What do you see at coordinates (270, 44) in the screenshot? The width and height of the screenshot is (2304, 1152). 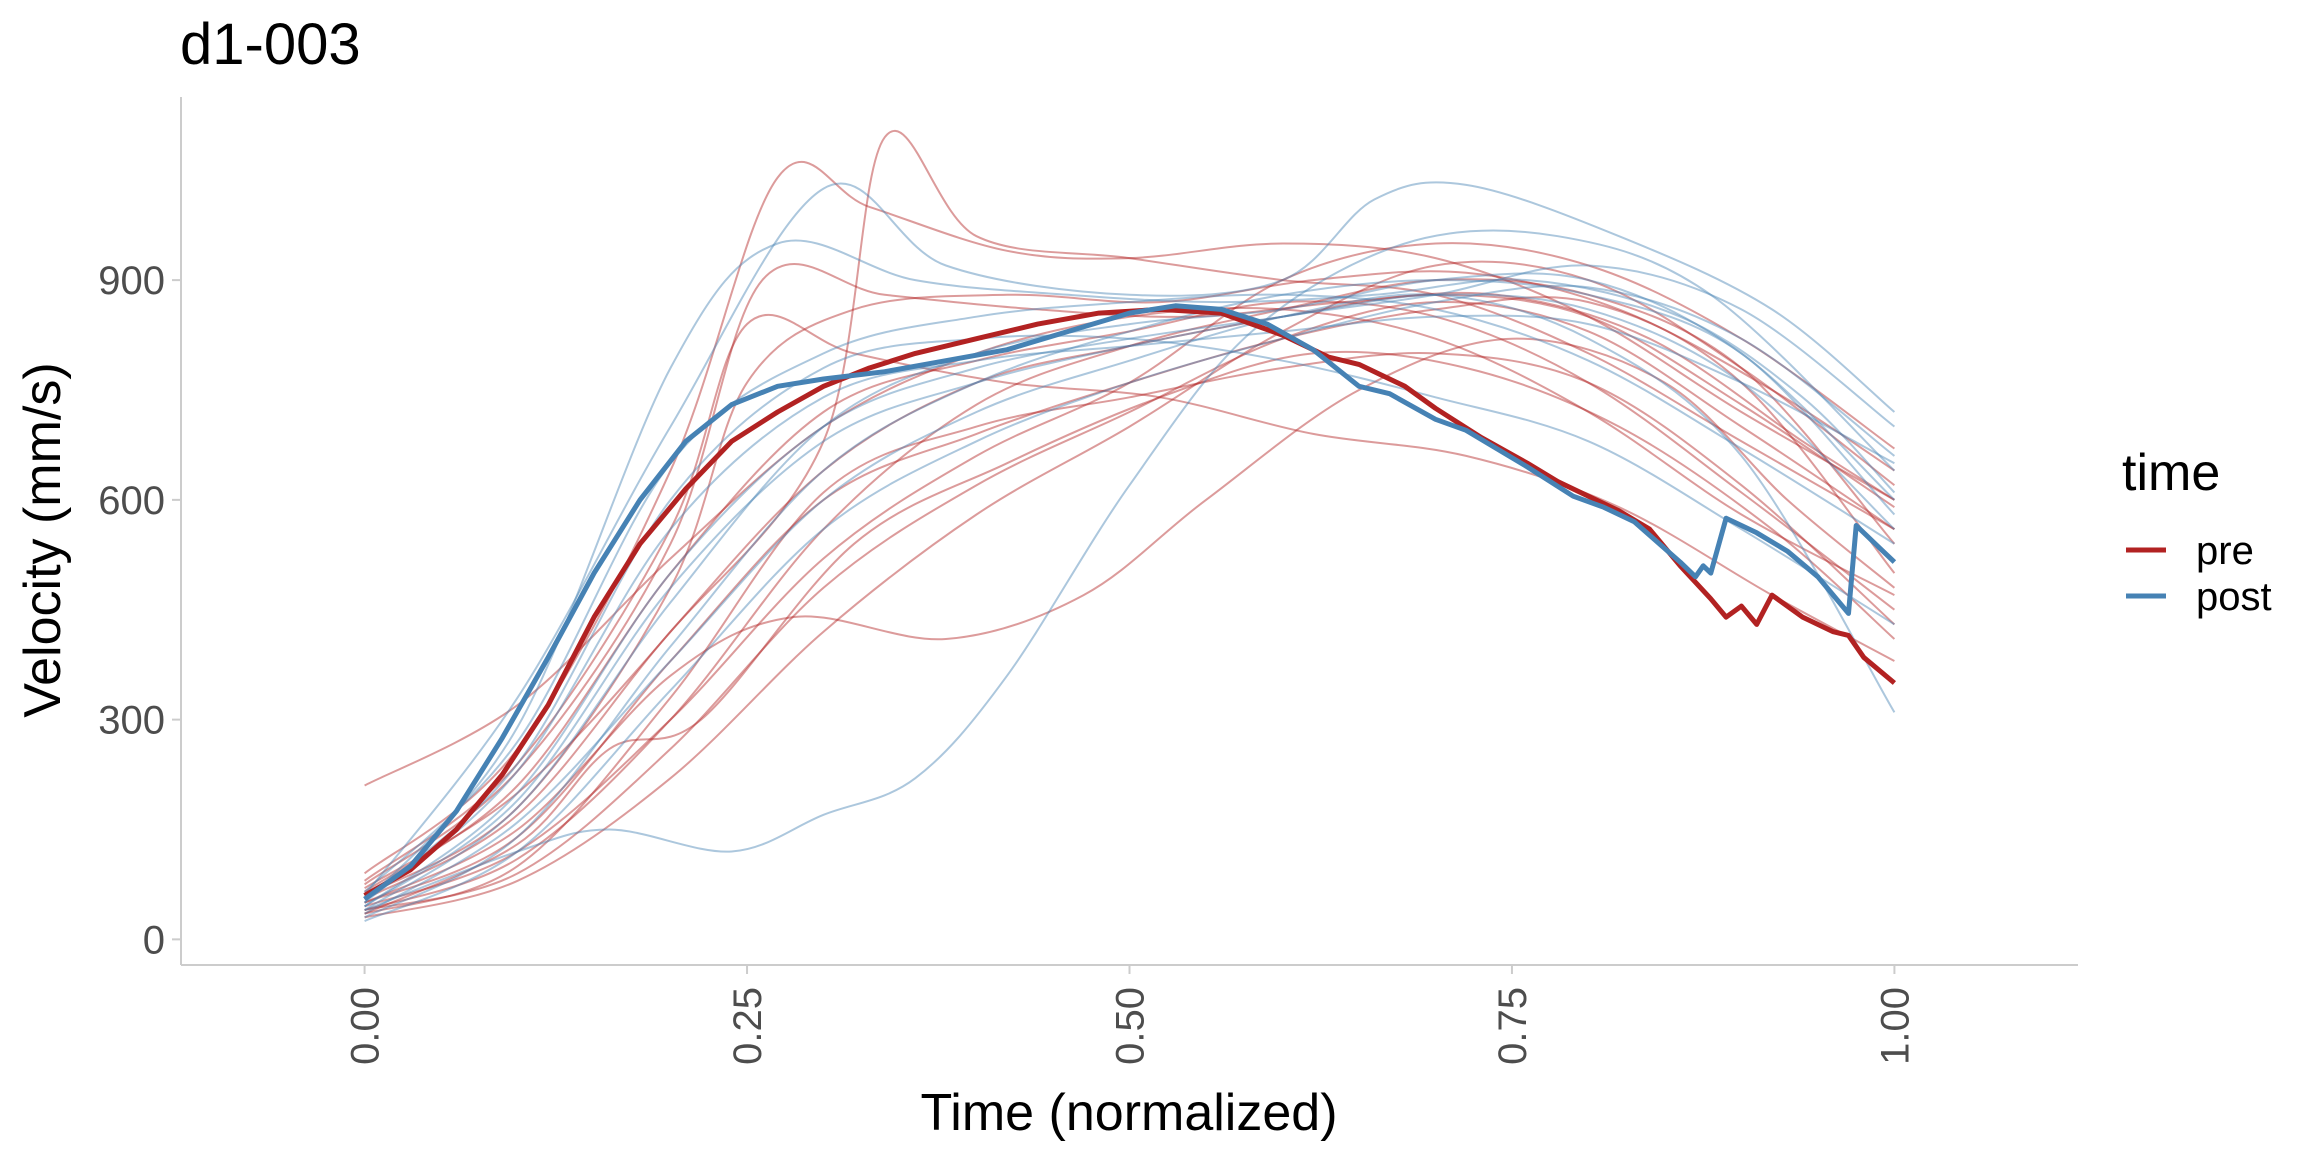 I see `chart-title: d1-003` at bounding box center [270, 44].